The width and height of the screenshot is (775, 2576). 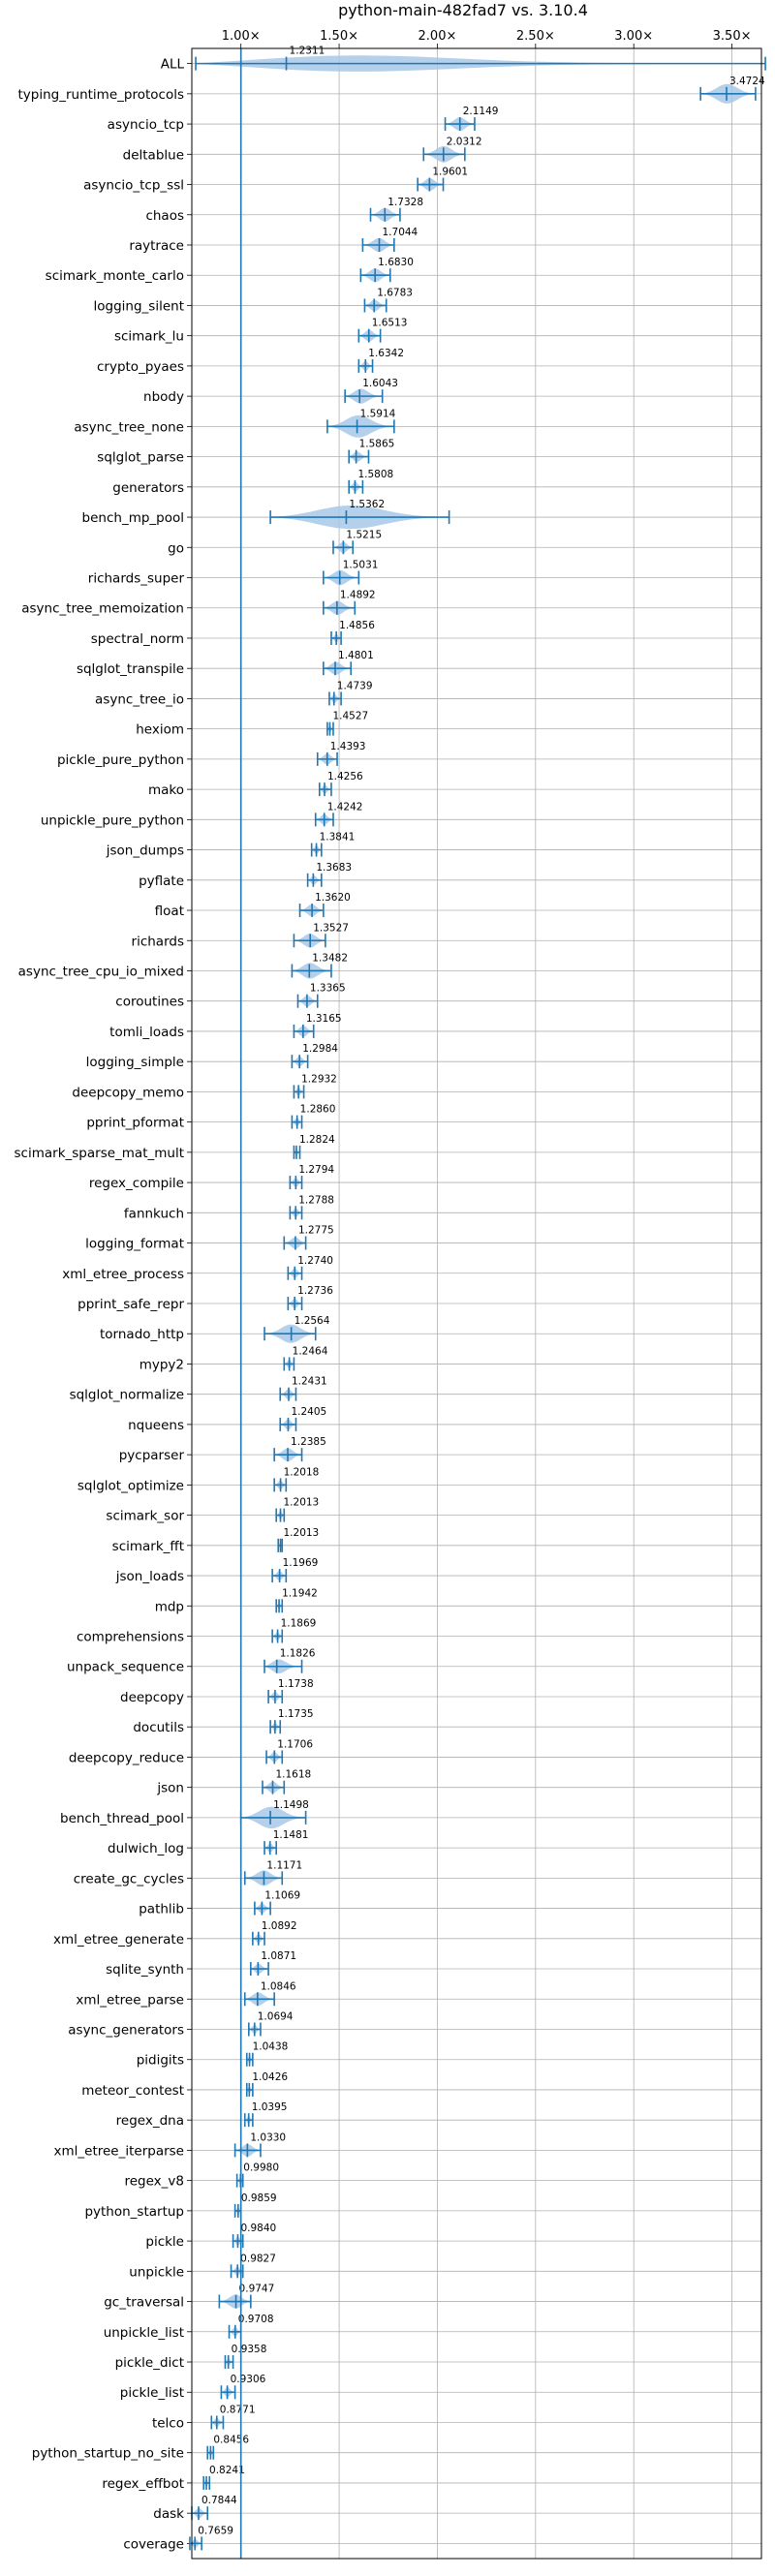 What do you see at coordinates (266, 2054) in the screenshot?
I see `violin-pidigits: 1.0438` at bounding box center [266, 2054].